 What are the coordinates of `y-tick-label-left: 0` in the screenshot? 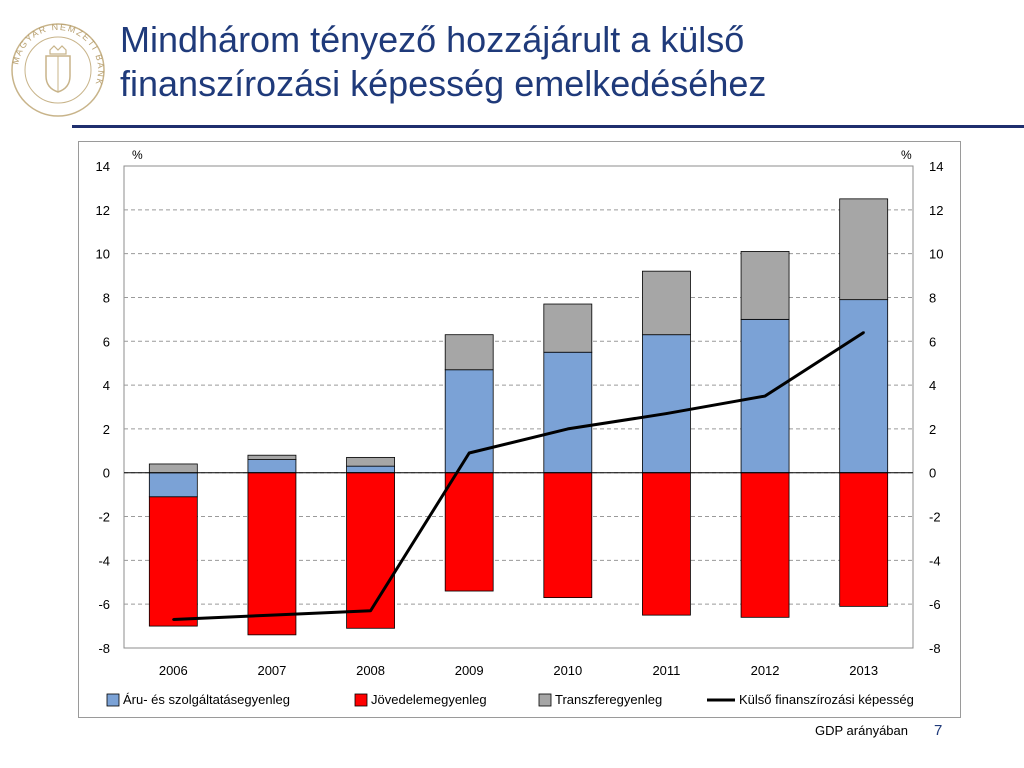 It's located at (106, 473).